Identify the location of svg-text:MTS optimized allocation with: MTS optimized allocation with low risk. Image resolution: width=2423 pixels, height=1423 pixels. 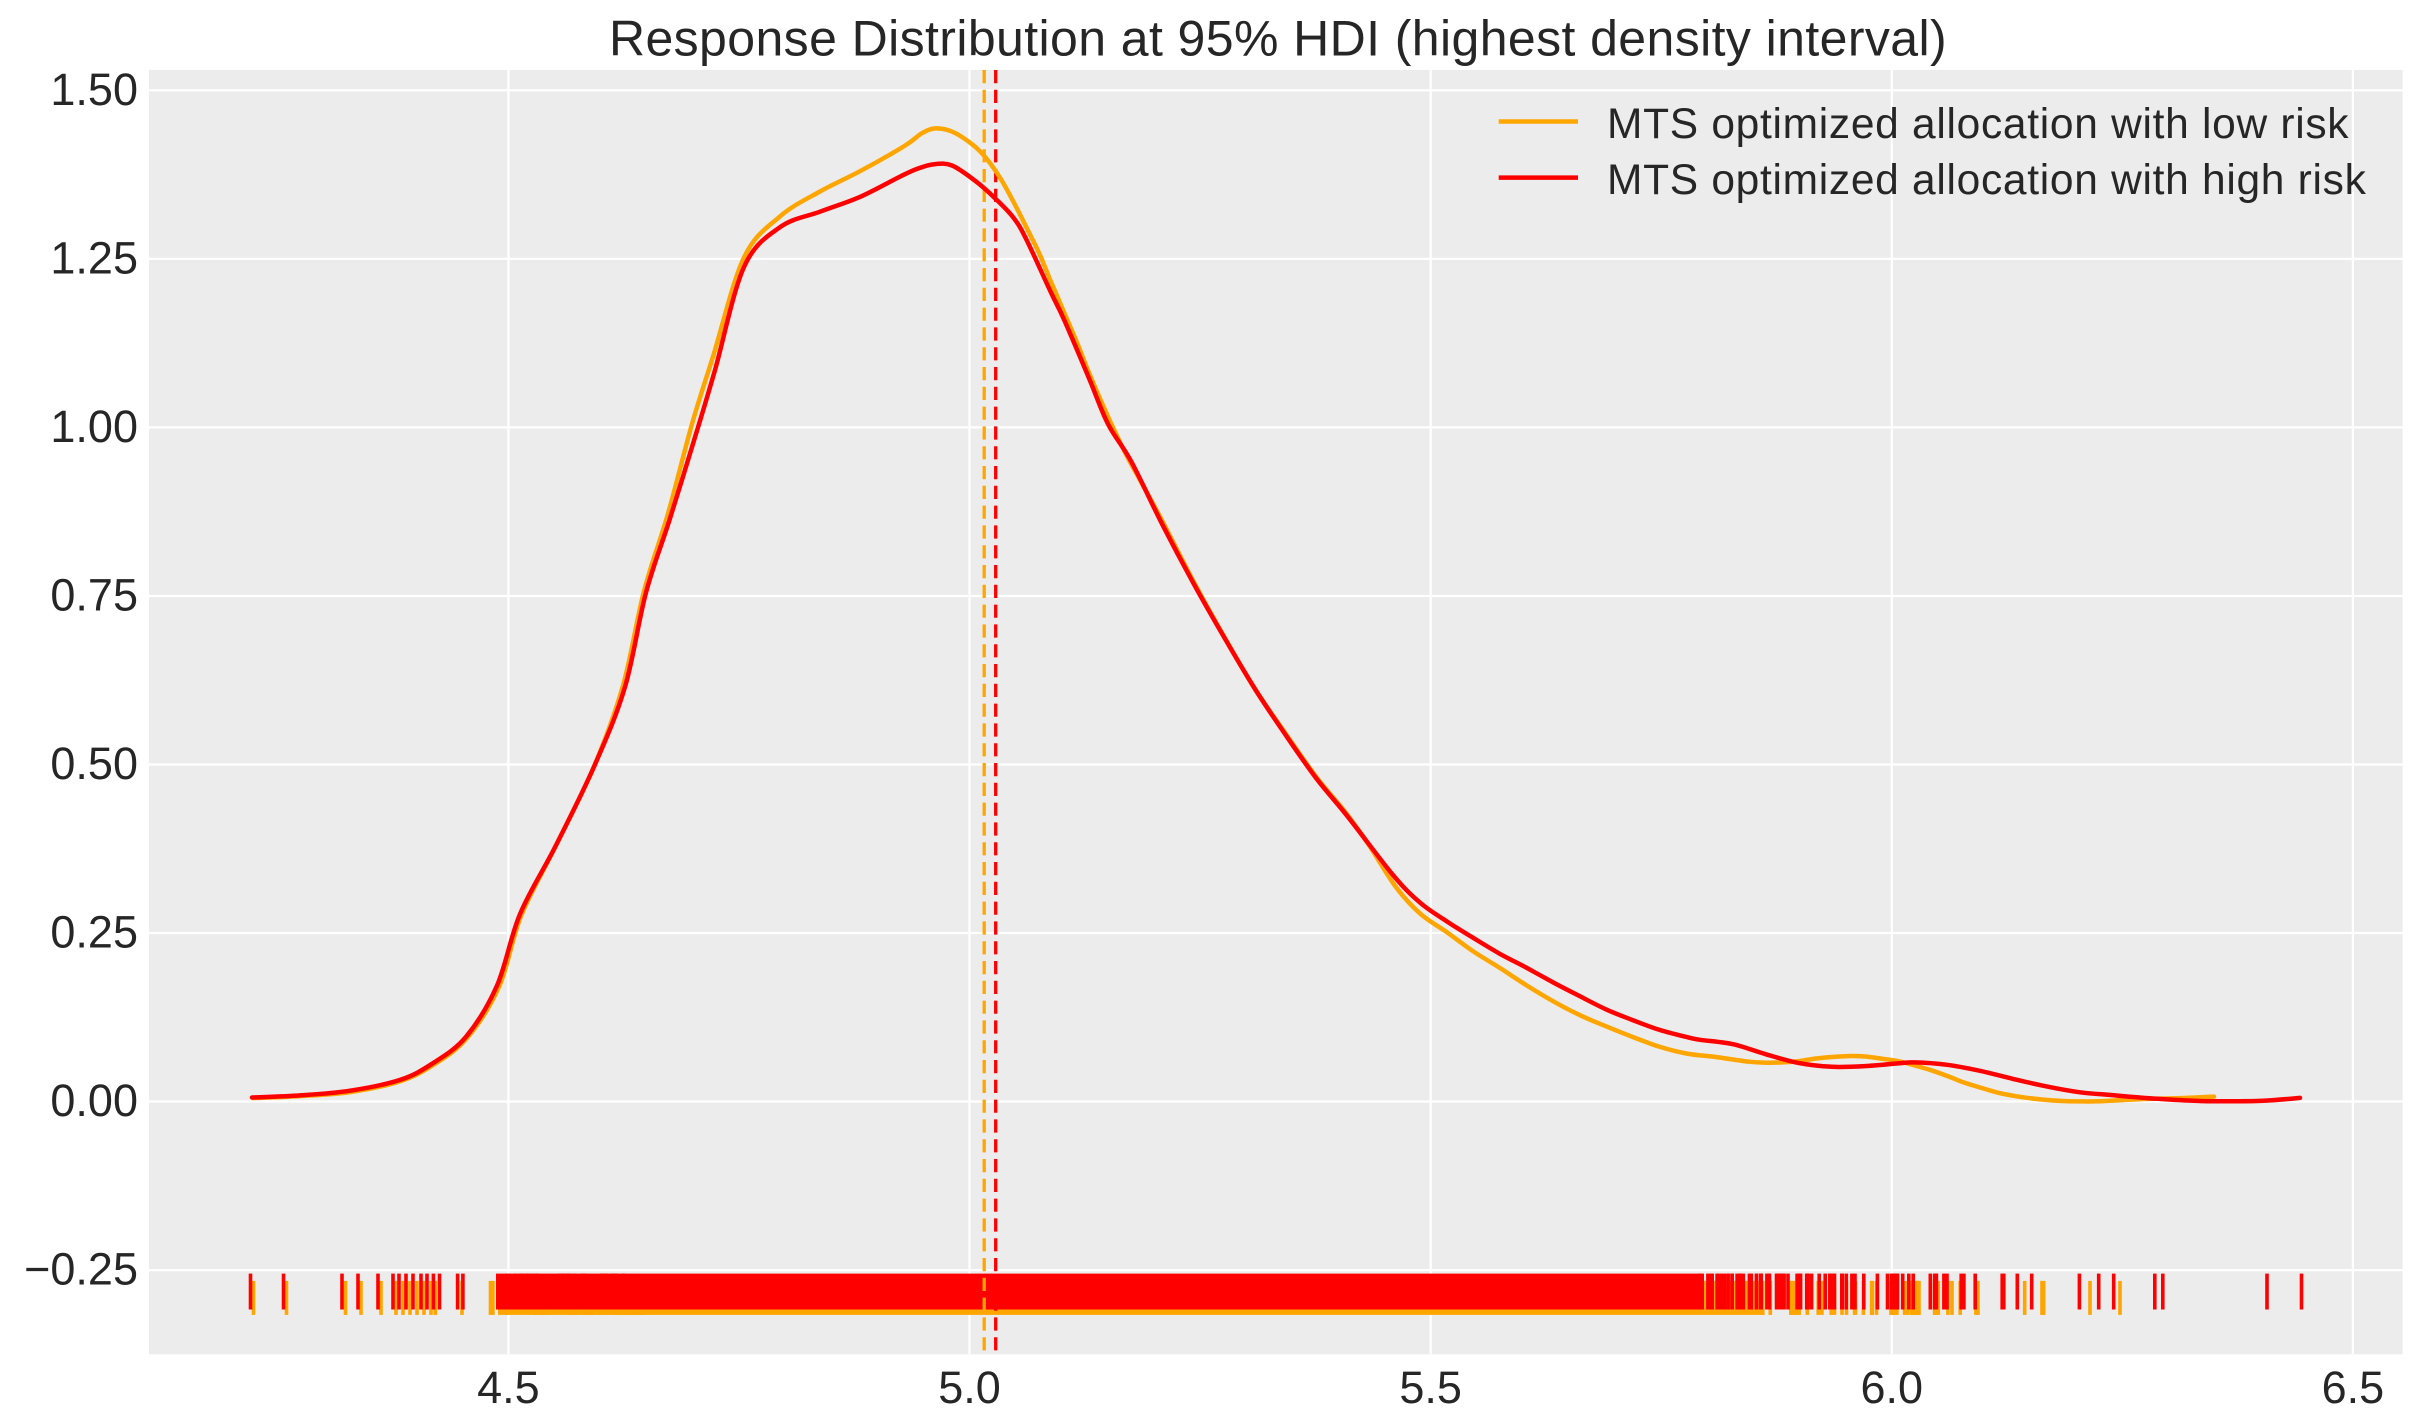
(1978, 124).